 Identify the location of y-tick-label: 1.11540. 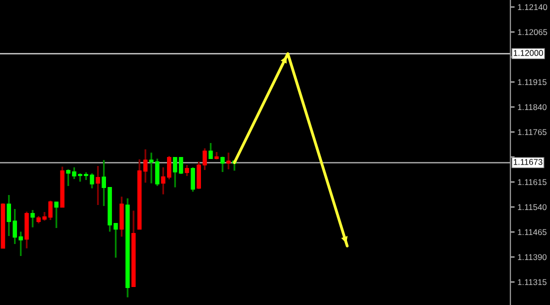
(532, 207).